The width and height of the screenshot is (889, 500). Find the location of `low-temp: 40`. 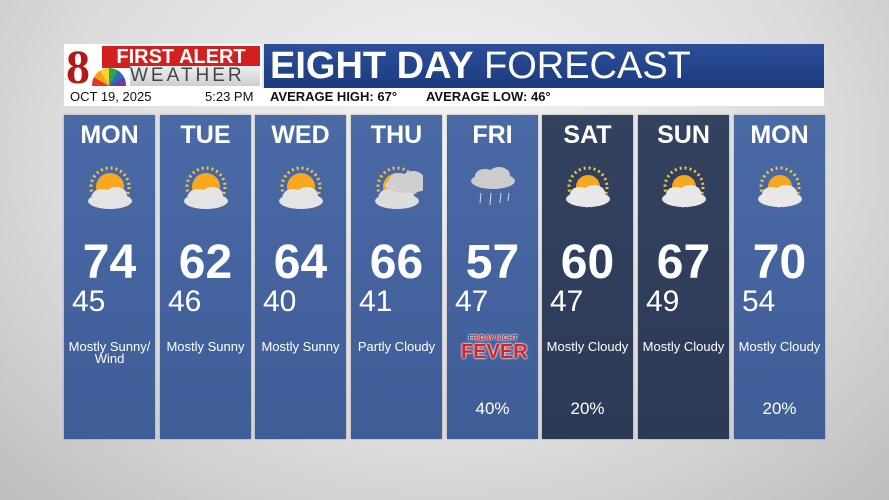

low-temp: 40 is located at coordinates (280, 301).